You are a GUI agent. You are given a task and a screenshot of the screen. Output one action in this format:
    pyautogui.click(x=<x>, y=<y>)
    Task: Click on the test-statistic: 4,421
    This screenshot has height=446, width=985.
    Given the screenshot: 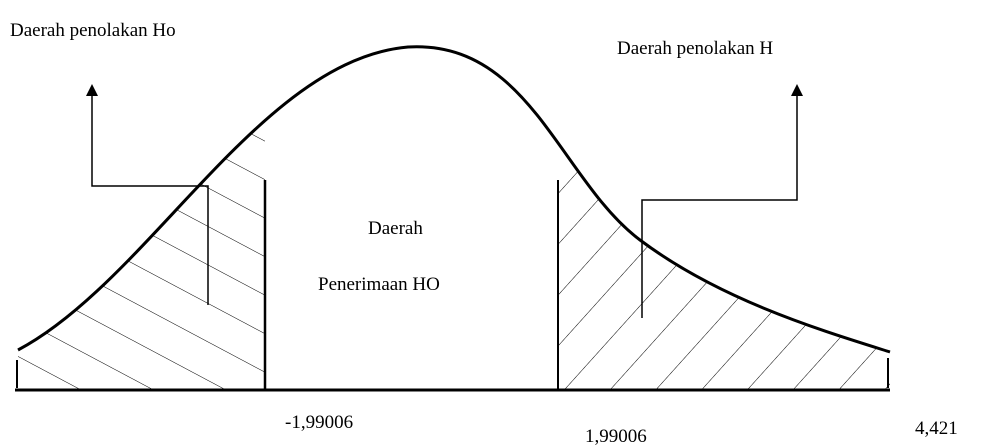 What is the action you would take?
    pyautogui.click(x=936, y=428)
    